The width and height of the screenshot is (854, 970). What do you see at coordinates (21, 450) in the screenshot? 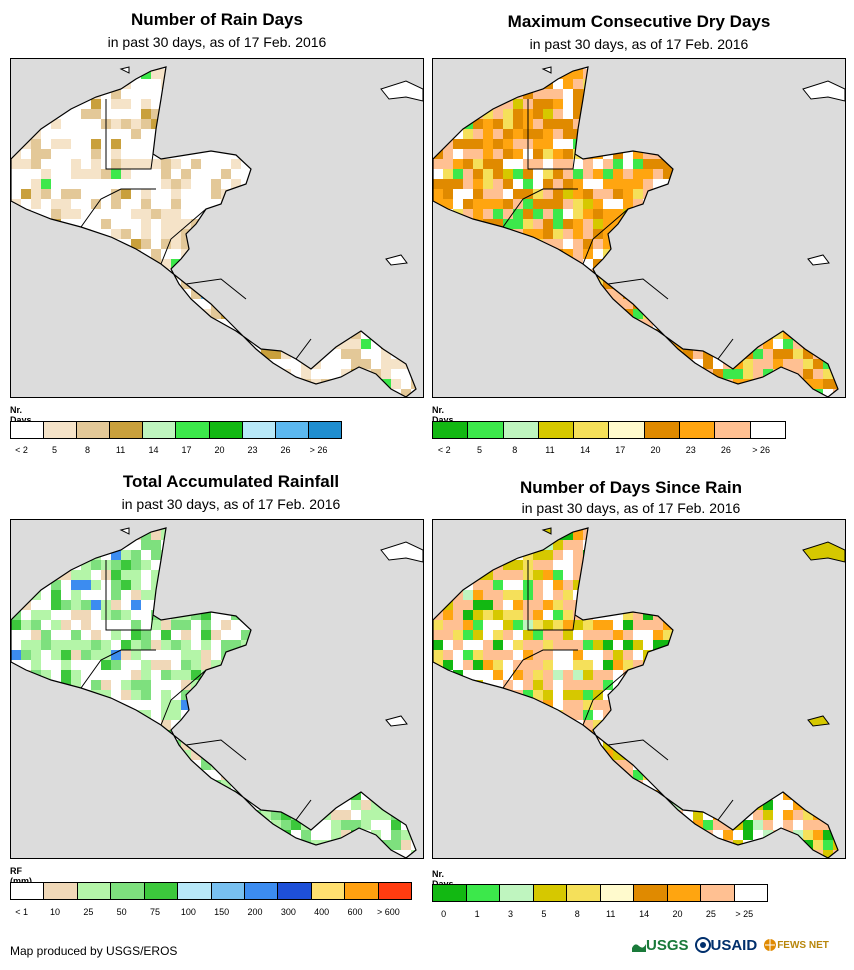
I see `legend-label: < 2` at bounding box center [21, 450].